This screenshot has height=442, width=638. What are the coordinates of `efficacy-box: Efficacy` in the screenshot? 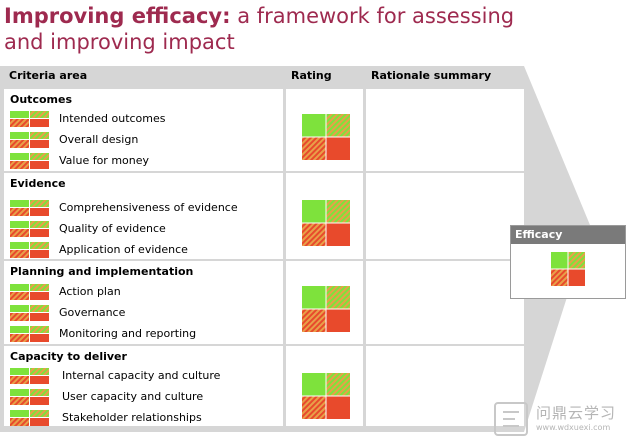 It's located at (568, 262).